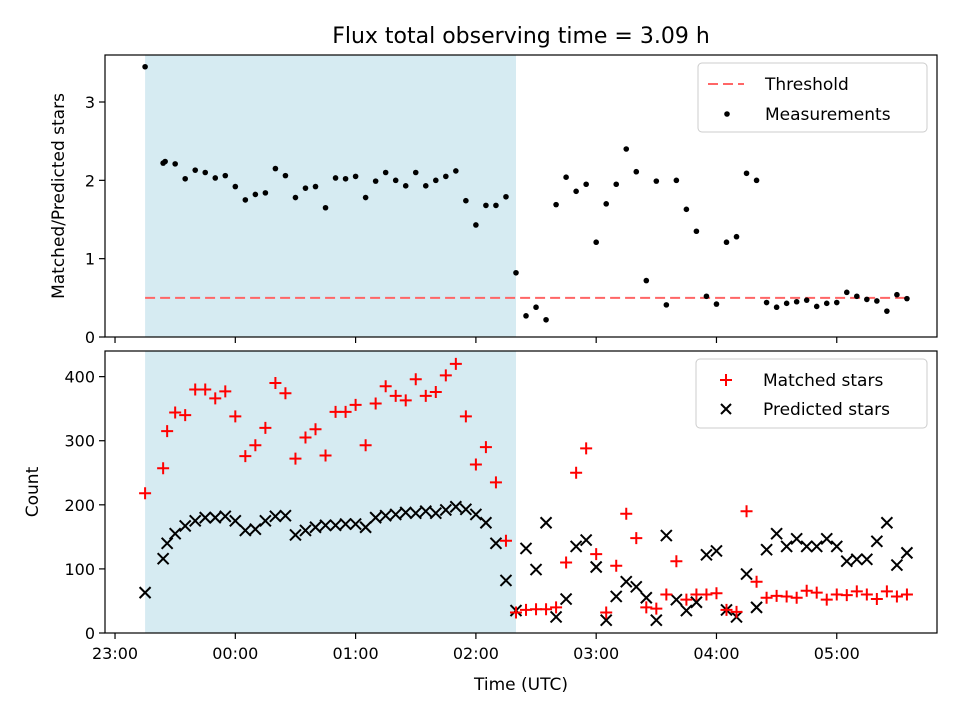 The width and height of the screenshot is (960, 724). Describe the element at coordinates (596, 653) in the screenshot. I see `x-tick-label: 03:00` at that location.